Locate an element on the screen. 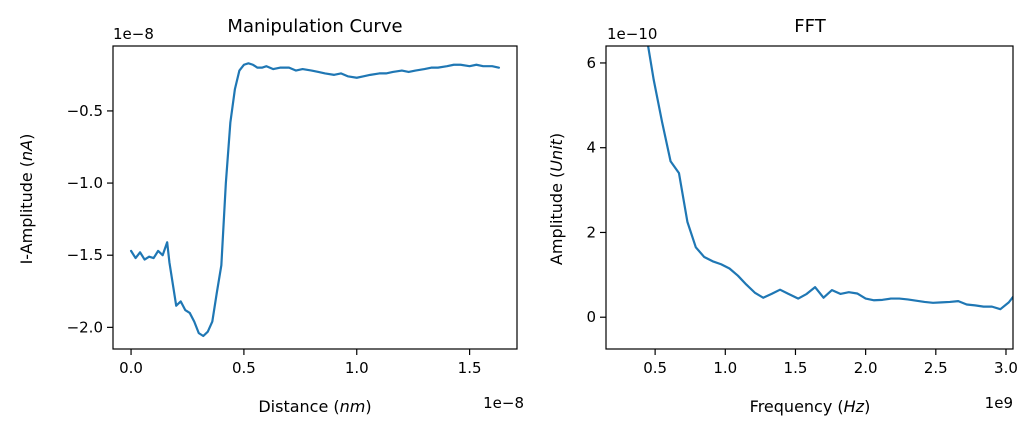 This screenshot has width=1034, height=431. y-offset-text: 1e−8 is located at coordinates (133, 34).